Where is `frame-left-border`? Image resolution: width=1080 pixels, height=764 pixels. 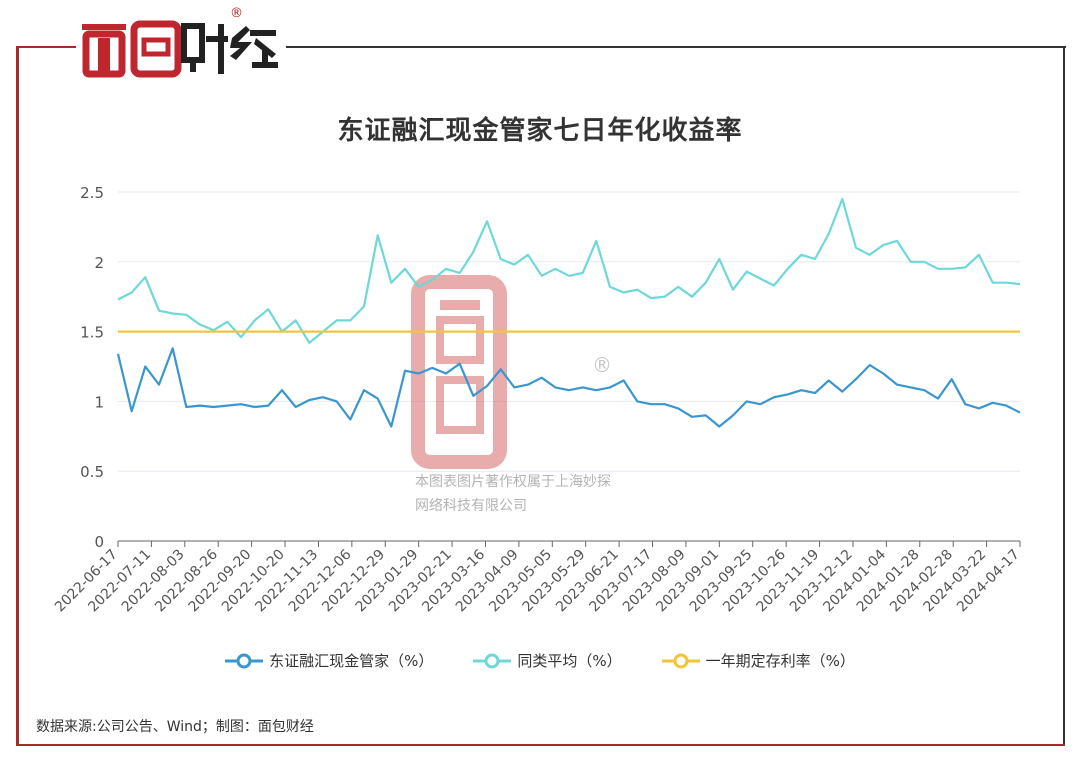 frame-left-border is located at coordinates (17, 396).